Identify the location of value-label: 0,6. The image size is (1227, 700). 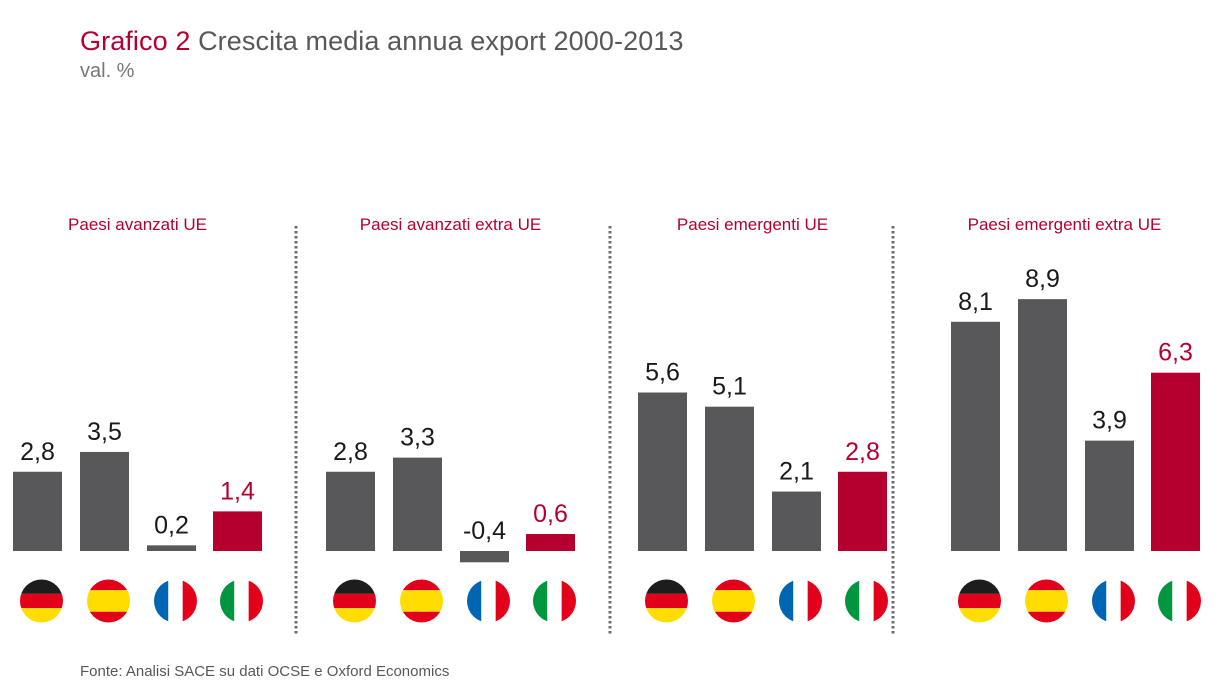
(550, 514).